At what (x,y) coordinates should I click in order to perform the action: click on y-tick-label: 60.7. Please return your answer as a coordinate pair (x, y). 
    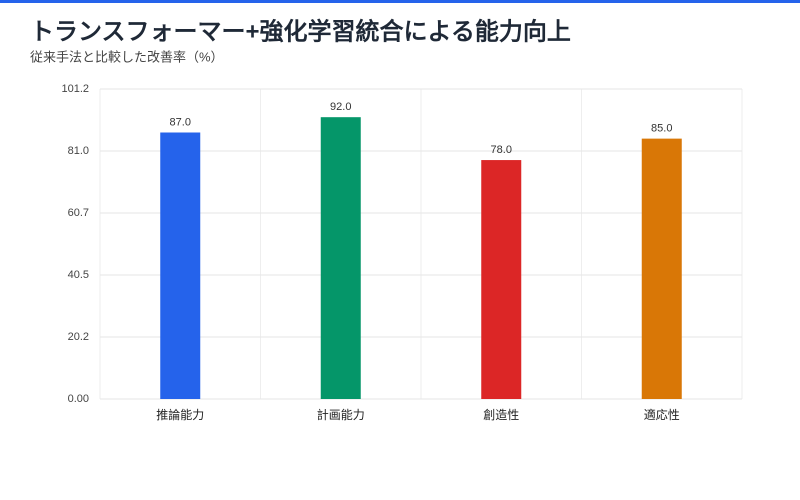
    Looking at the image, I should click on (78, 213).